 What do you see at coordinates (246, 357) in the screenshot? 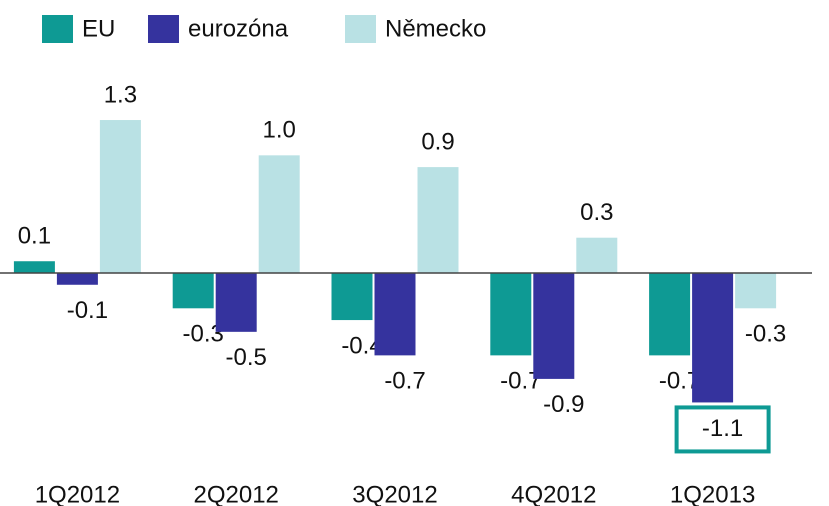
I see `value-label: -0.5` at bounding box center [246, 357].